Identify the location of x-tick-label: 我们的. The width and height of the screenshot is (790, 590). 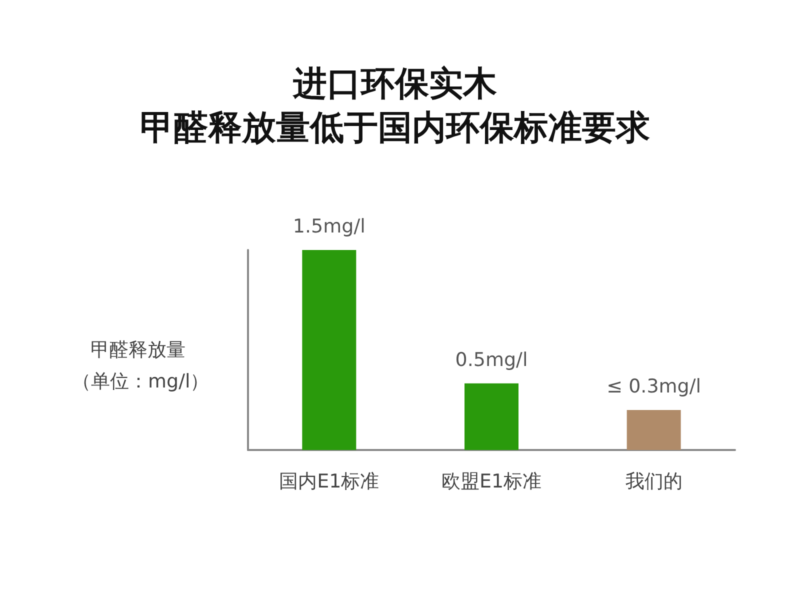
(653, 481).